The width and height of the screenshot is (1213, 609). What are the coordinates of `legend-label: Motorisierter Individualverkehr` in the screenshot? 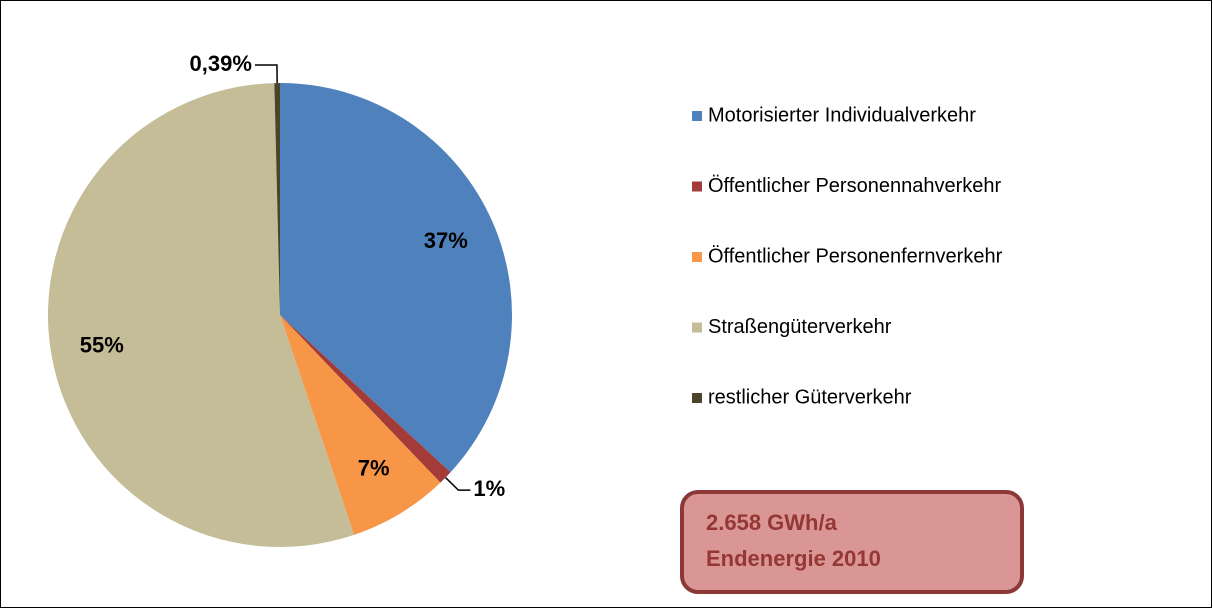 It's located at (842, 115).